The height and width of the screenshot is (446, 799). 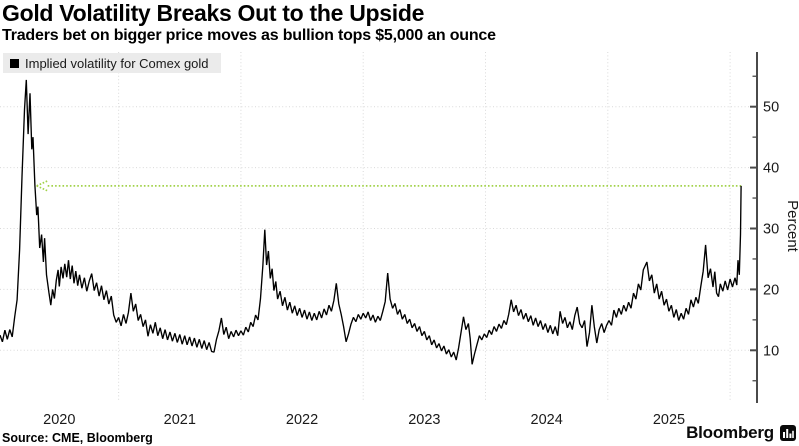 I want to click on ytick-label: 10, so click(x=771, y=351).